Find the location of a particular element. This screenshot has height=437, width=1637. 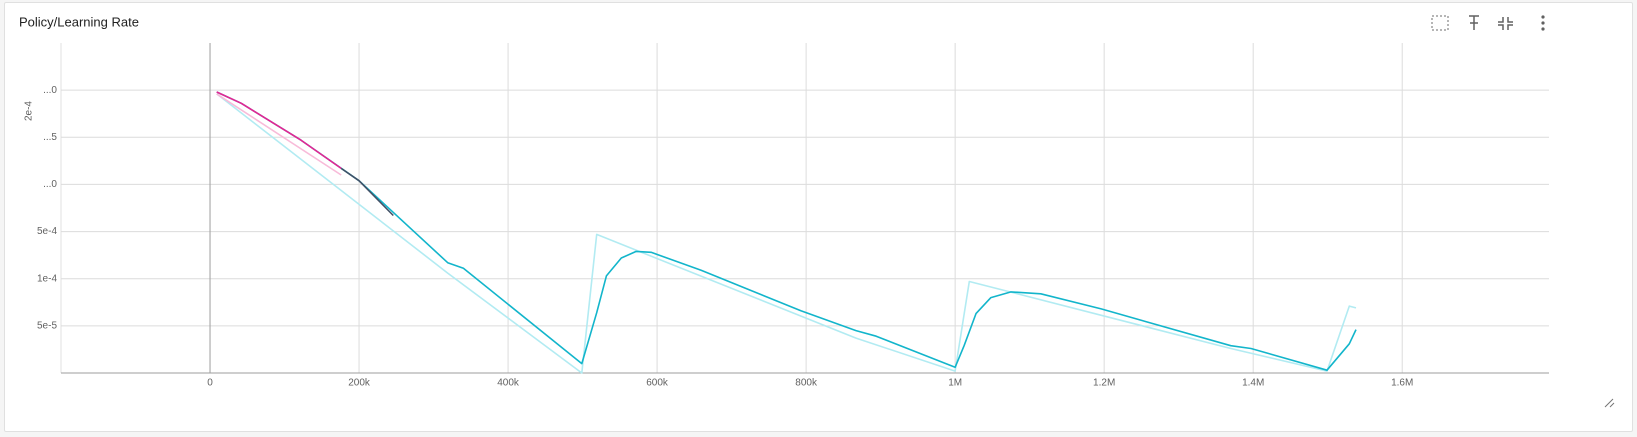

x-tick-label: 1.6M is located at coordinates (1402, 383).